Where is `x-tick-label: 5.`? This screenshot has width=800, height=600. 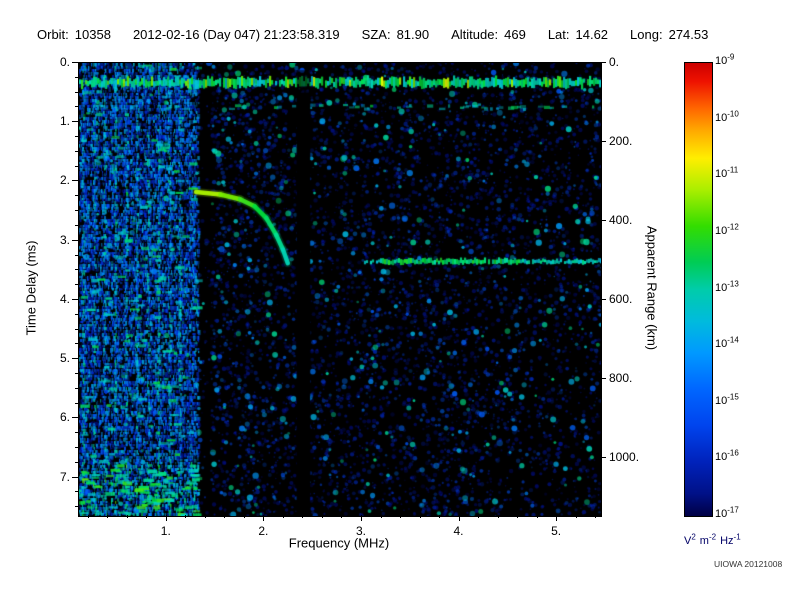
x-tick-label: 5. is located at coordinates (556, 531).